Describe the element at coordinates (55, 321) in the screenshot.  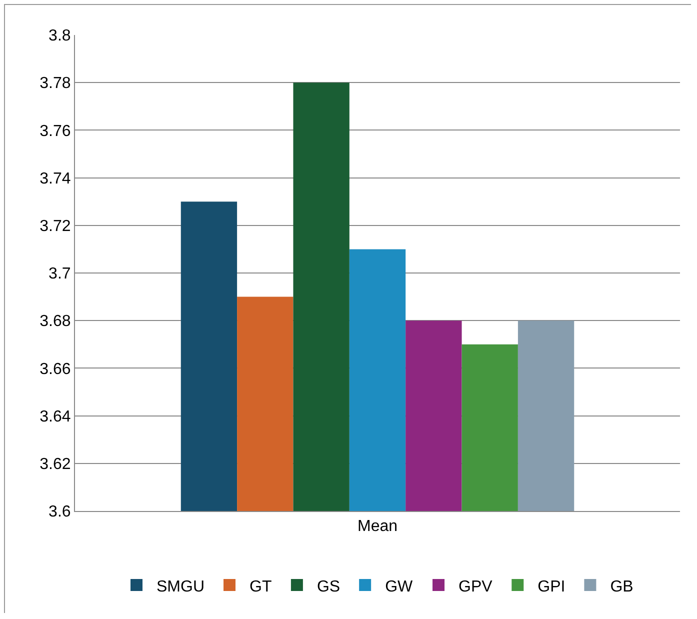
I see `y-tick-label: 3.68` at that location.